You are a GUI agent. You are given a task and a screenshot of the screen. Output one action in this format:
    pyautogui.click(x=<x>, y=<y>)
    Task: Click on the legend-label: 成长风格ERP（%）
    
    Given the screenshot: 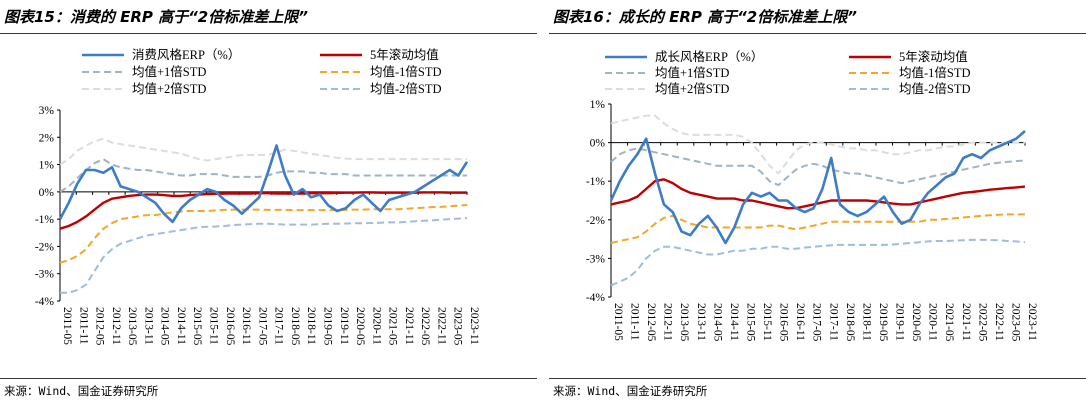 What is the action you would take?
    pyautogui.click(x=709, y=56)
    